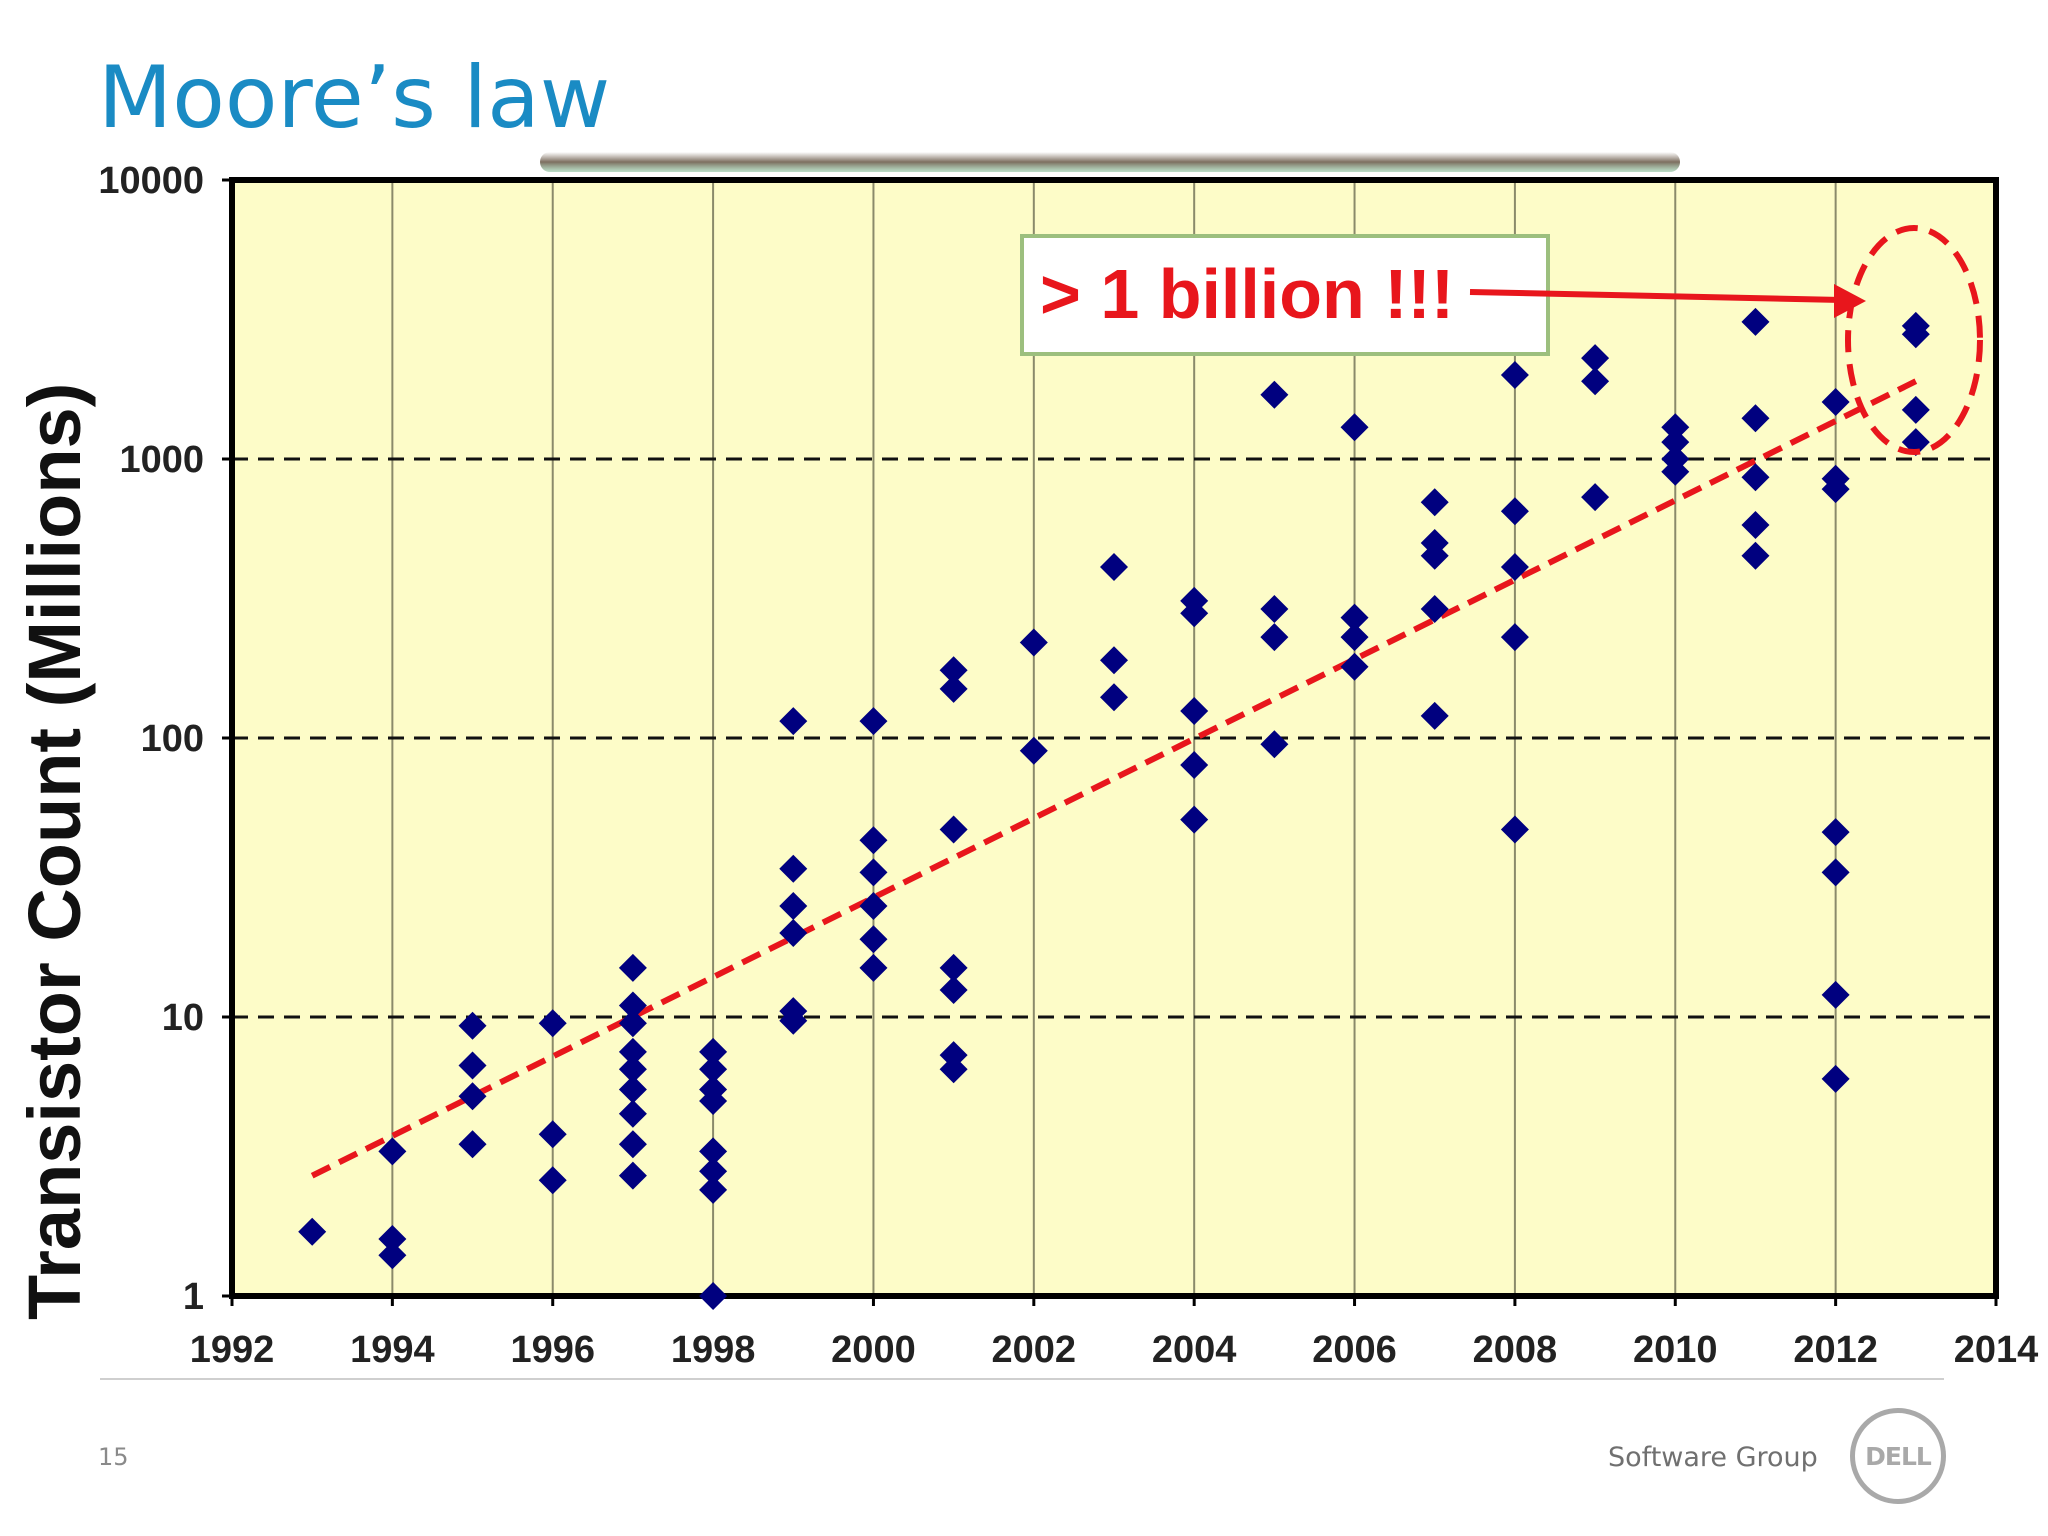 The width and height of the screenshot is (2048, 1536). I want to click on callout-arrow-line, so click(1656, 296).